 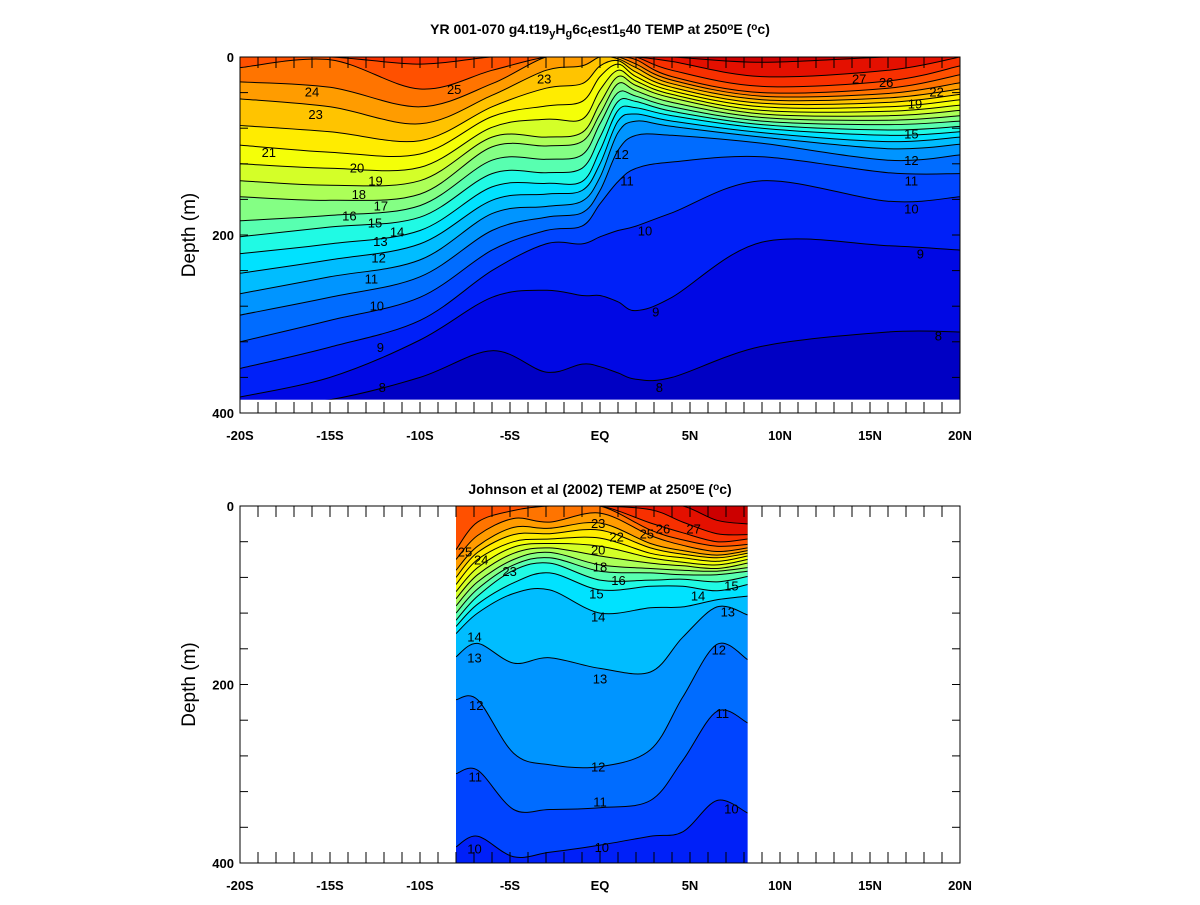 What do you see at coordinates (580, 29) in the screenshot?
I see `title-segment: 6c` at bounding box center [580, 29].